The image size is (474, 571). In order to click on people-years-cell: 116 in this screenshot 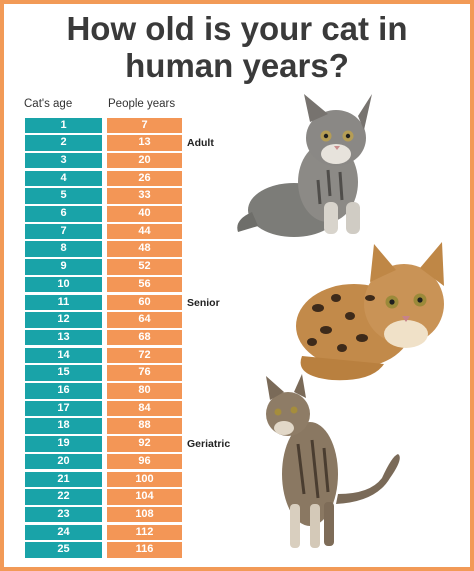, I will do `click(144, 550)`.